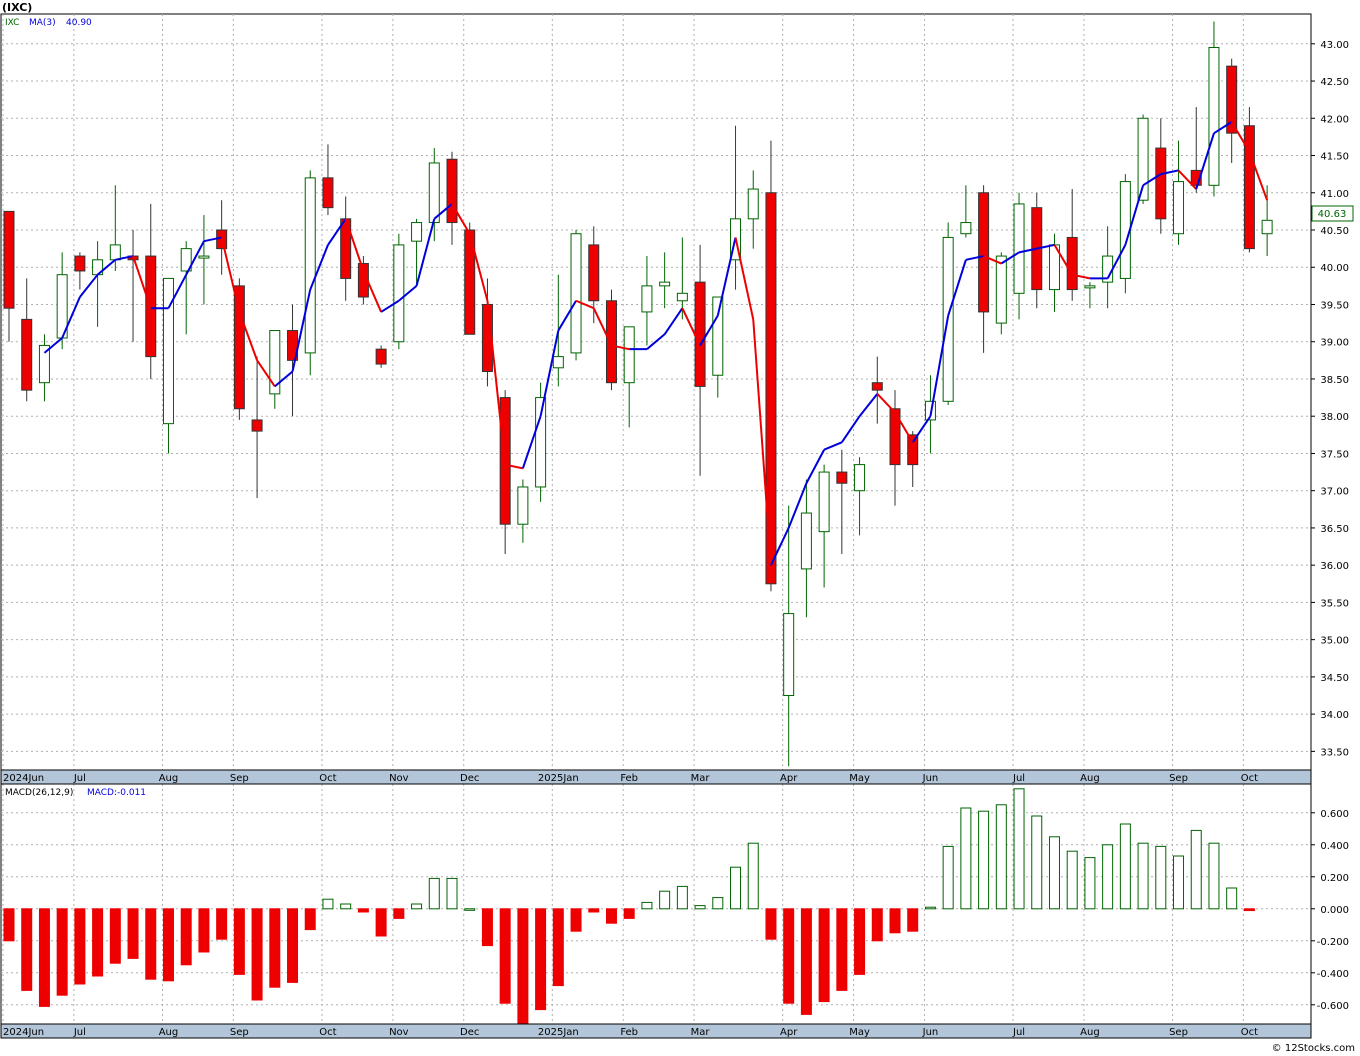 This screenshot has height=1056, width=1360. Describe the element at coordinates (116, 793) in the screenshot. I see `macd-legend-value: MACD:-0.011` at that location.